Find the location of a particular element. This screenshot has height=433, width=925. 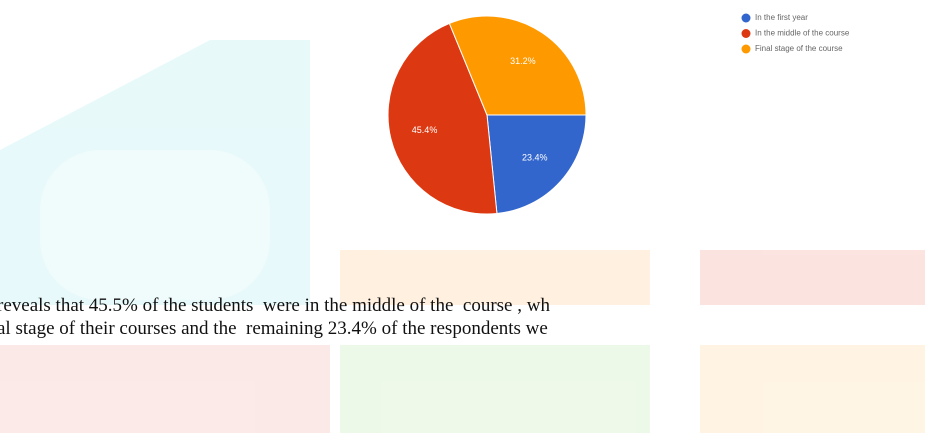

legend-label: In the middle of the course is located at coordinates (802, 33).